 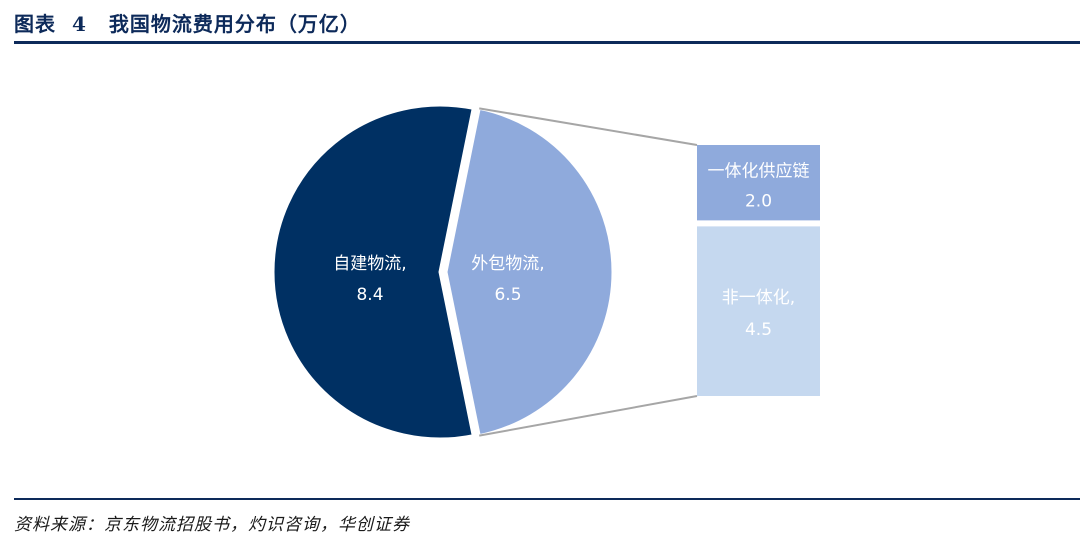 I want to click on footer-divider, so click(x=547, y=499).